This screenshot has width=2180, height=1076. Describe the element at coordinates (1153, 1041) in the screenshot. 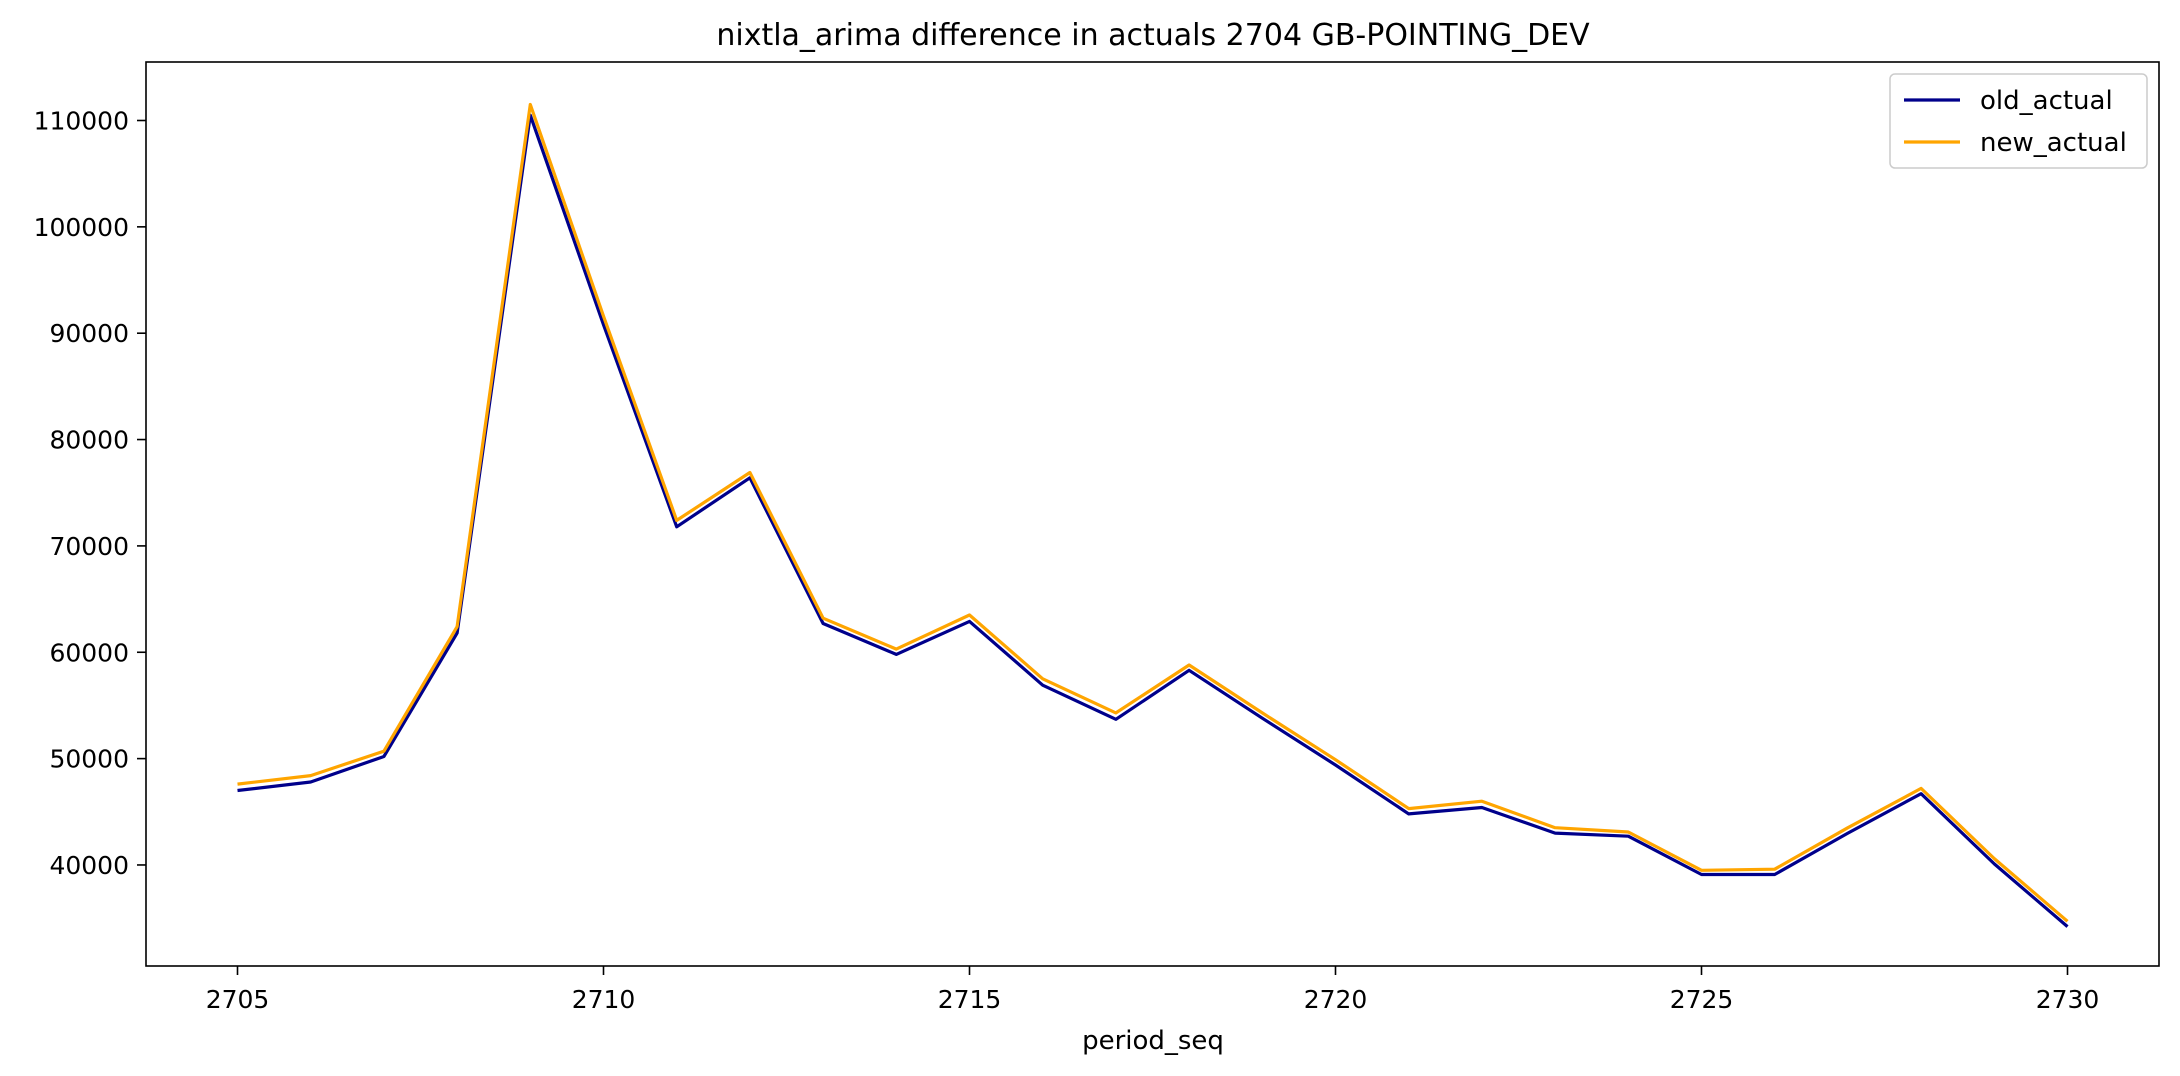

I see `x-axis-label: period_seq` at that location.